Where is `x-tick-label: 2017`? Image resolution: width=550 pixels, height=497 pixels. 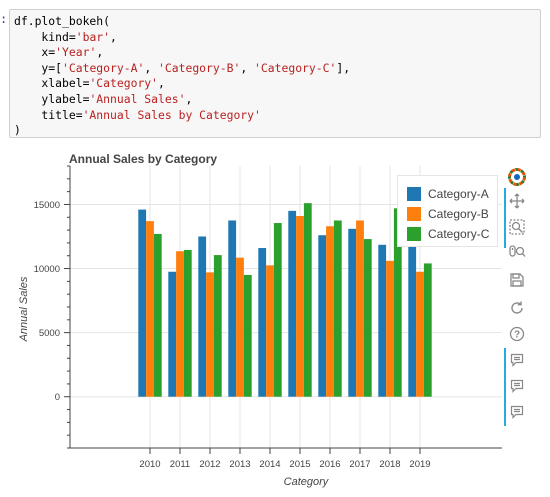
x-tick-label: 2017 is located at coordinates (359, 464).